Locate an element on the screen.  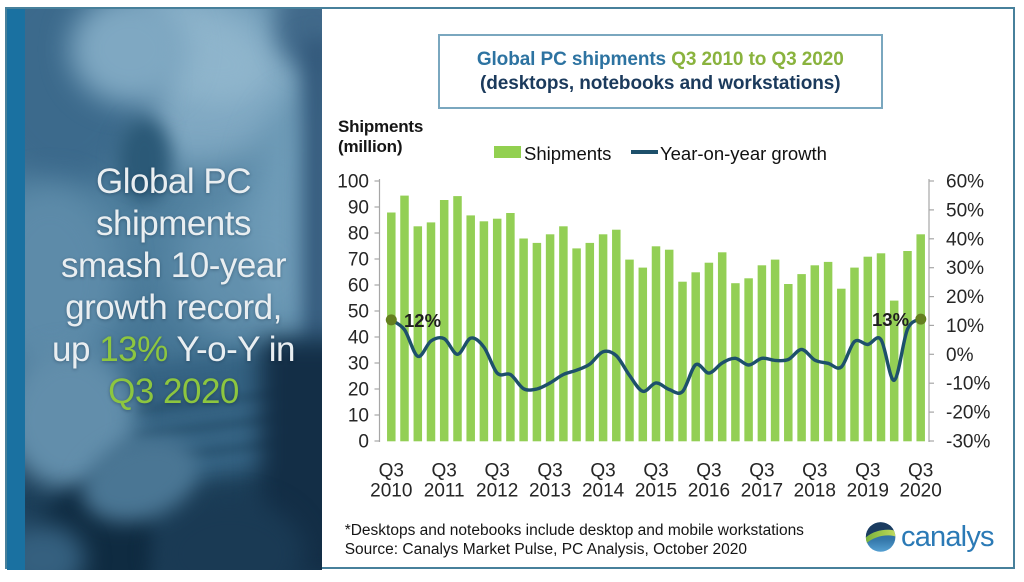
svg-text: 0 is located at coordinates (363, 442).